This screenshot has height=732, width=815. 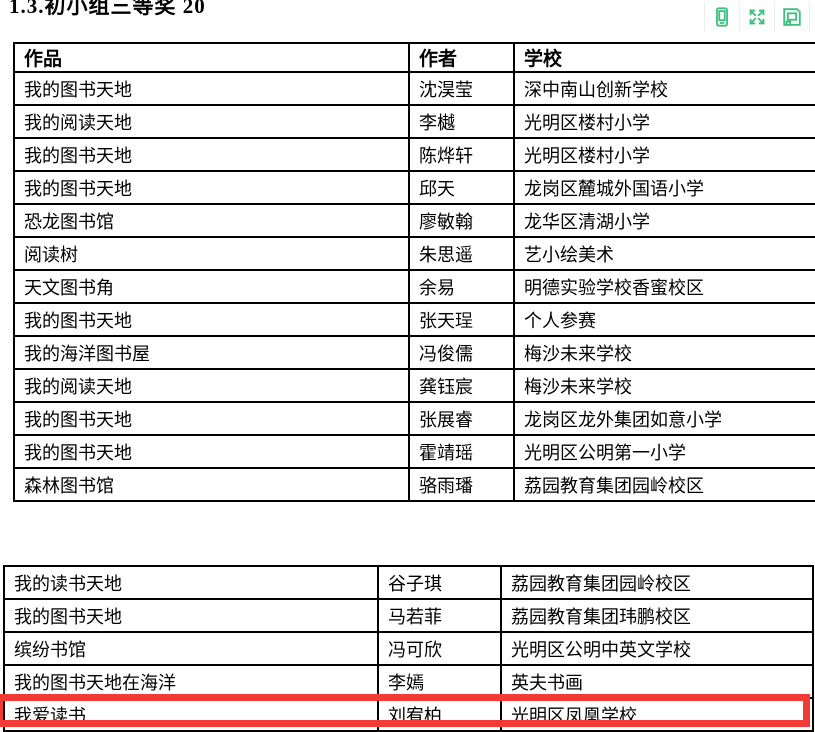 What do you see at coordinates (439, 714) in the screenshot?
I see `table-cell: 刘宥柏` at bounding box center [439, 714].